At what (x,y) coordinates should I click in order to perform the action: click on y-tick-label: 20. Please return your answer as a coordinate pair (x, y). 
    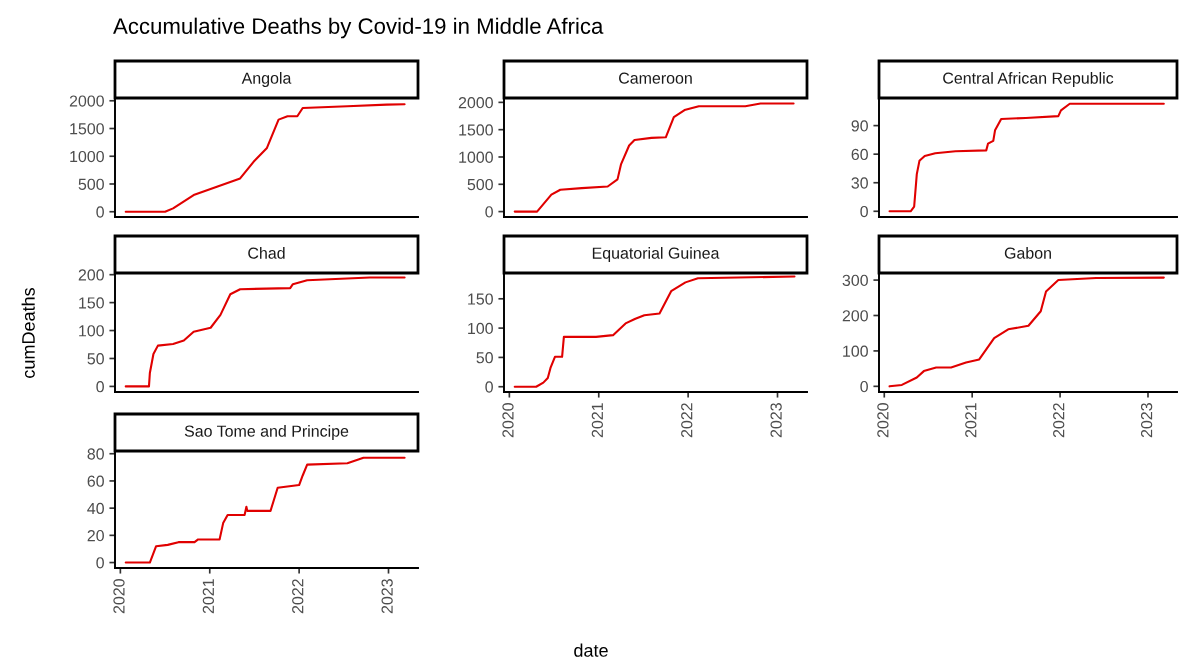
    Looking at the image, I should click on (95, 535).